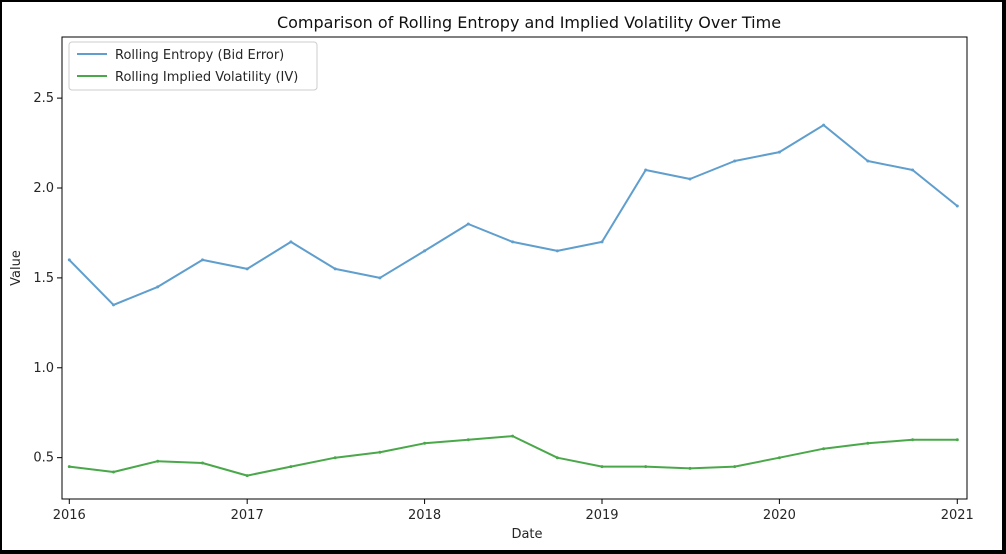  What do you see at coordinates (957, 515) in the screenshot?
I see `x-tick-label: 2021` at bounding box center [957, 515].